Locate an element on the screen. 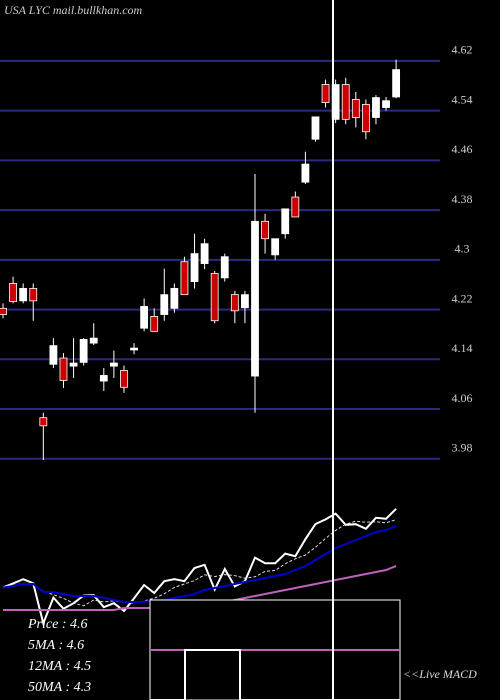  y-tick-label: 4.14 is located at coordinates (462, 348).